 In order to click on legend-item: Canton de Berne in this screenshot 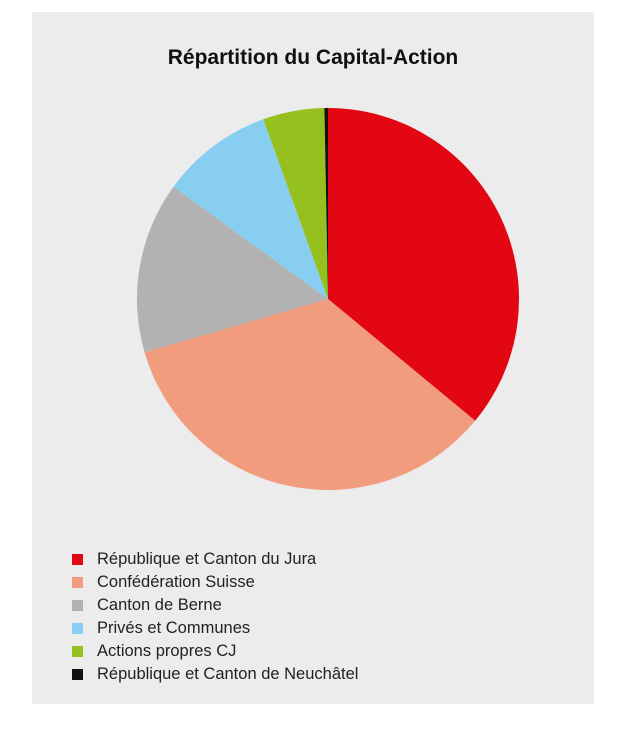, I will do `click(215, 605)`.